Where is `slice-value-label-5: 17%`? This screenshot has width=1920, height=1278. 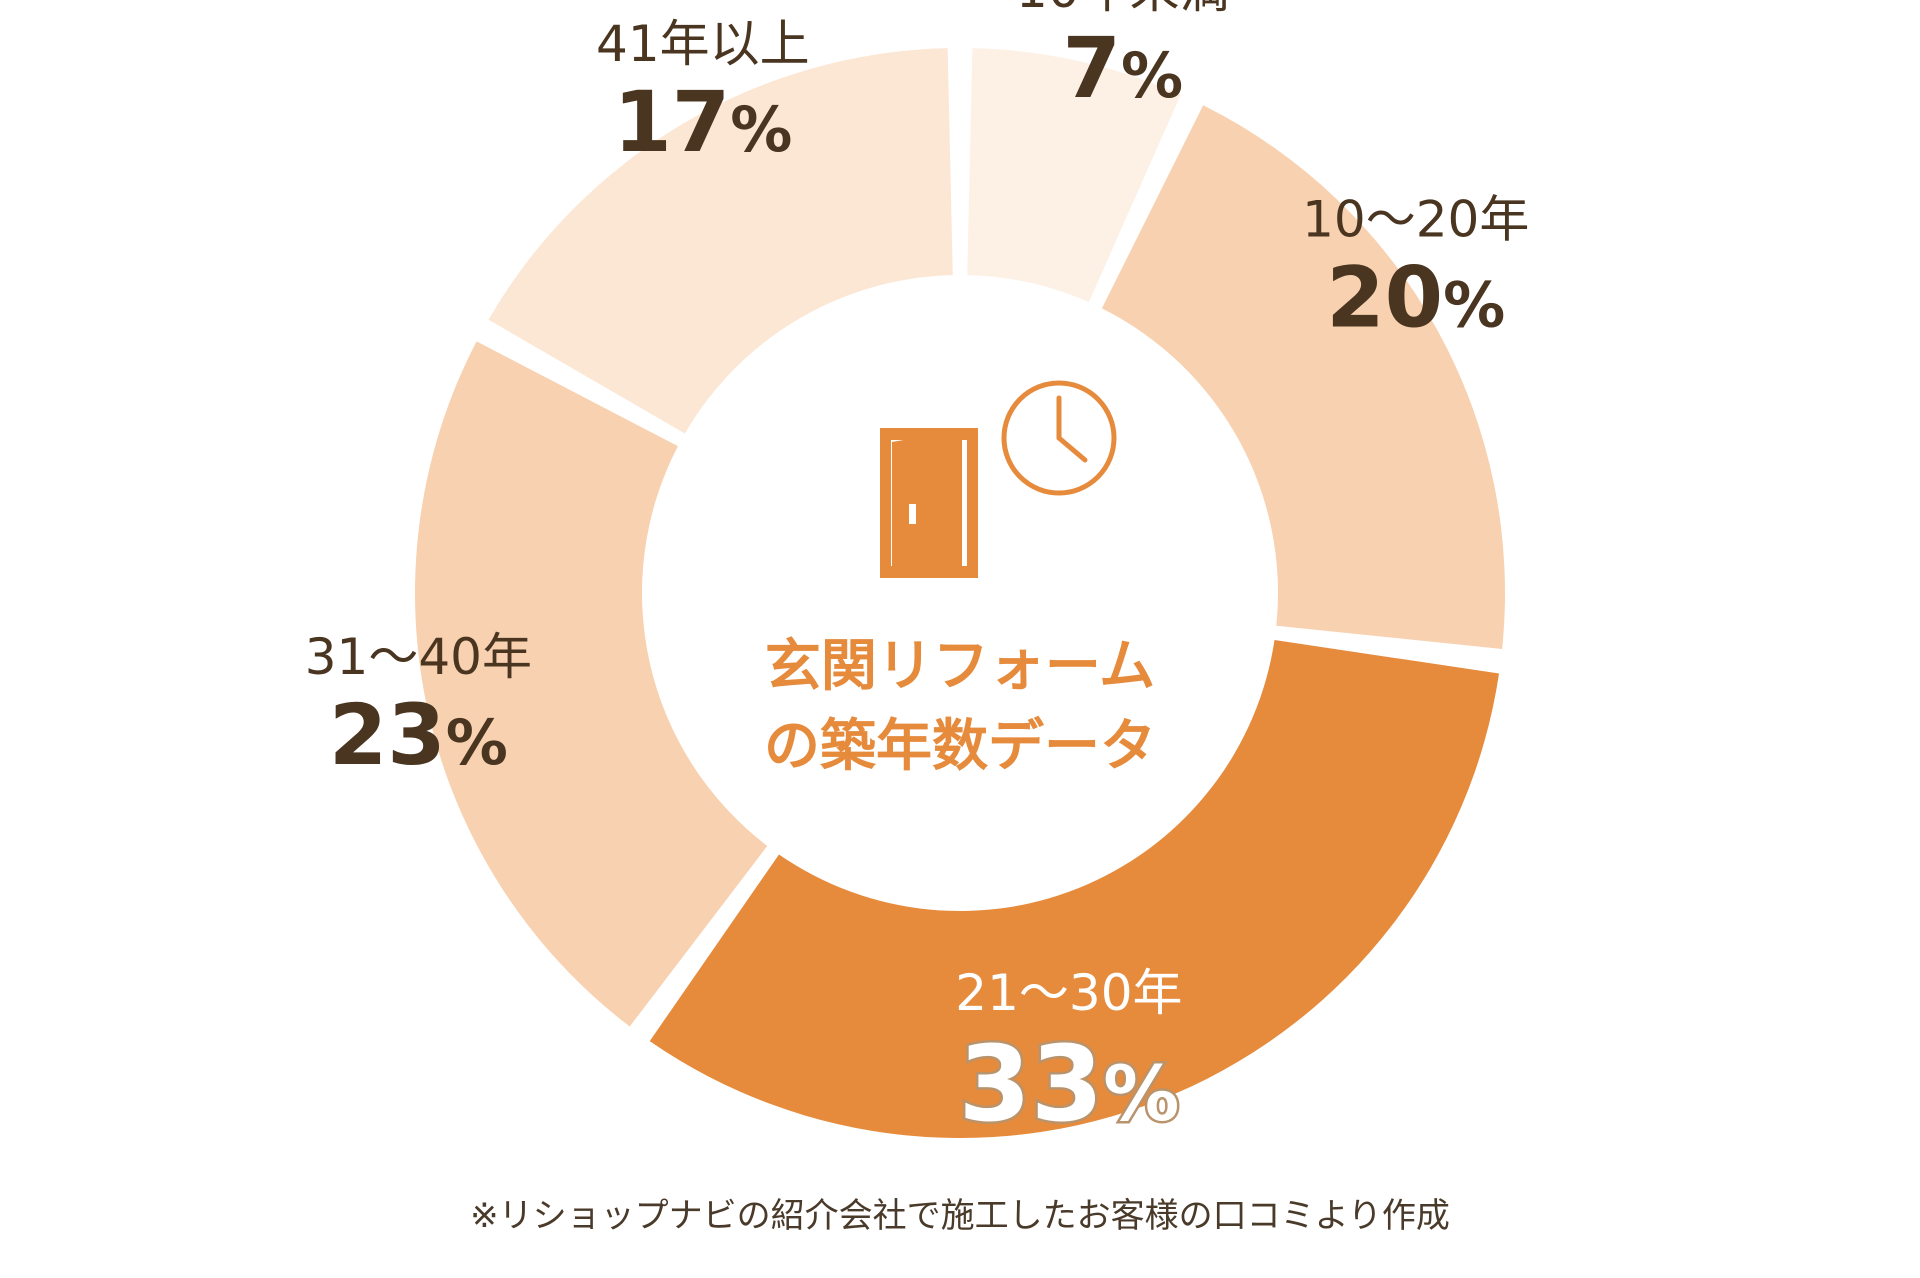 slice-value-label-5: 17% is located at coordinates (702, 122).